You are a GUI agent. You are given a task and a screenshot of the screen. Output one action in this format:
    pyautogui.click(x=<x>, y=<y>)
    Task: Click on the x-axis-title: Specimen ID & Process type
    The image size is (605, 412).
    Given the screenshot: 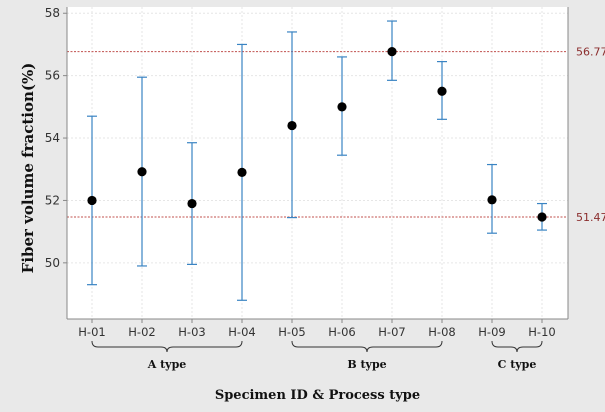 What is the action you would take?
    pyautogui.click(x=317, y=395)
    